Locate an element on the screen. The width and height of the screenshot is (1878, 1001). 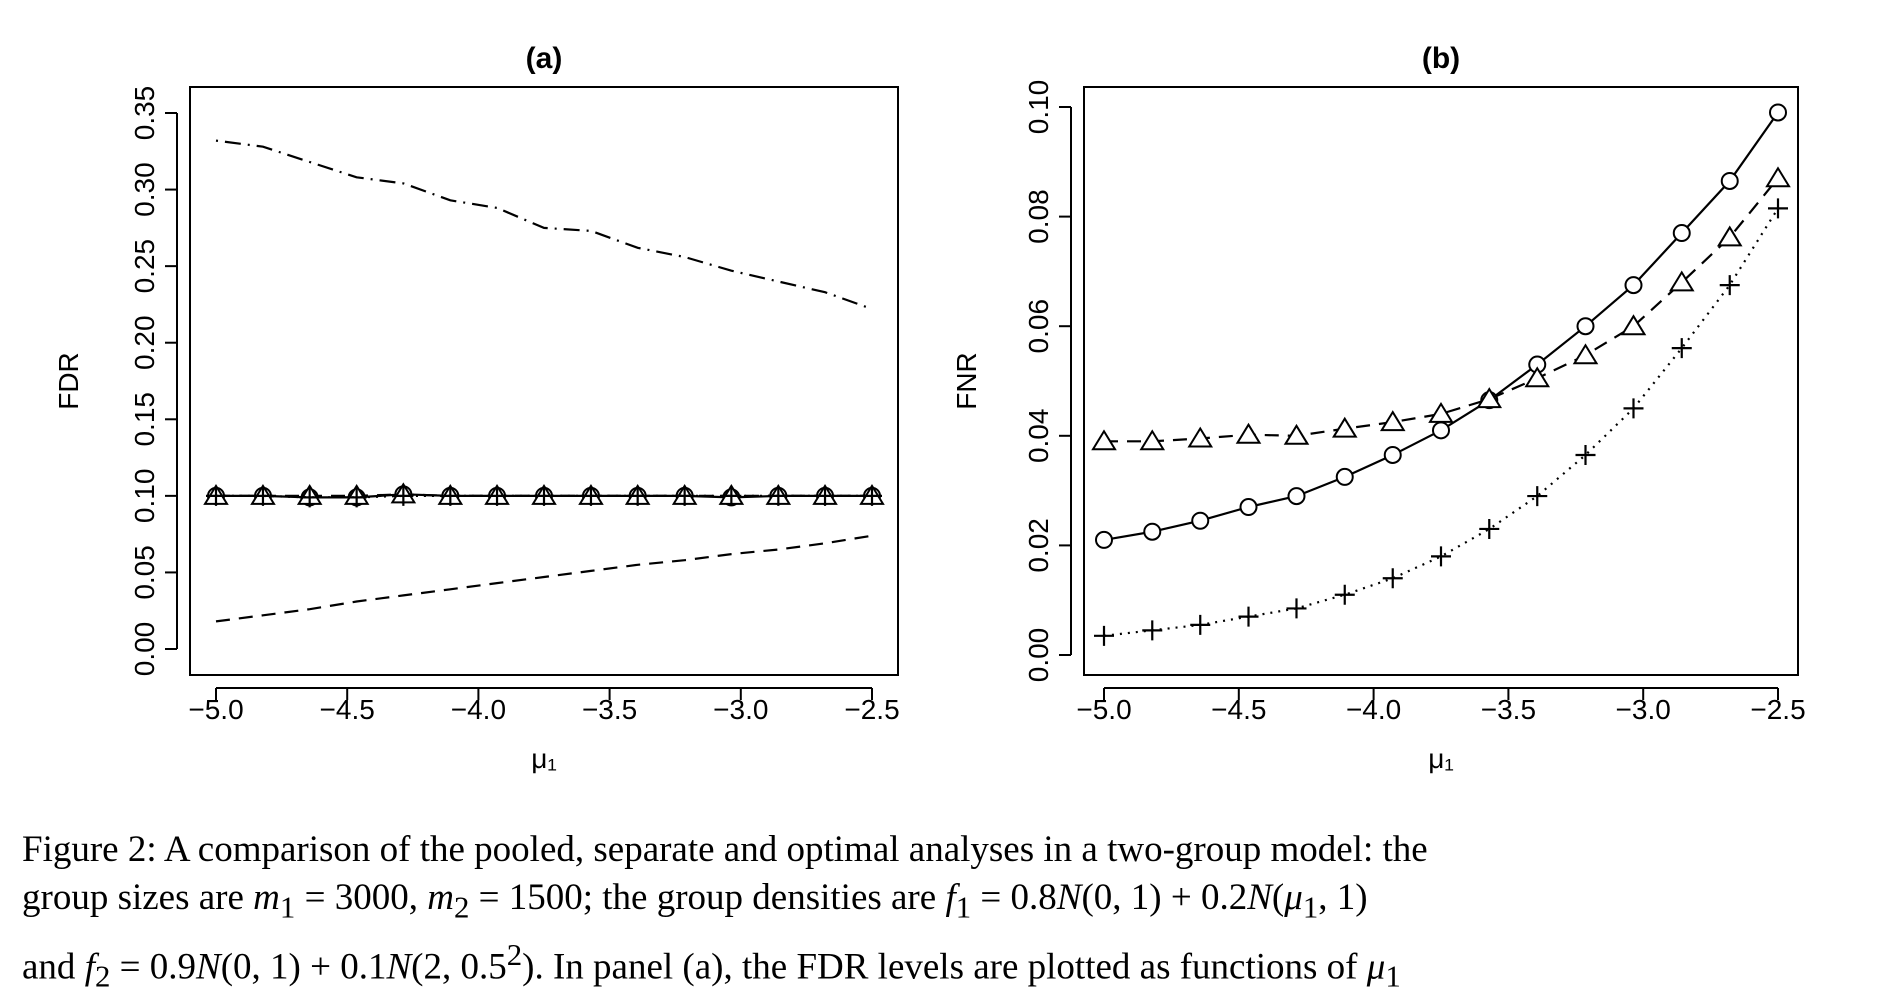
caption-text: (0, 1) + 0.1 is located at coordinates (303, 967).